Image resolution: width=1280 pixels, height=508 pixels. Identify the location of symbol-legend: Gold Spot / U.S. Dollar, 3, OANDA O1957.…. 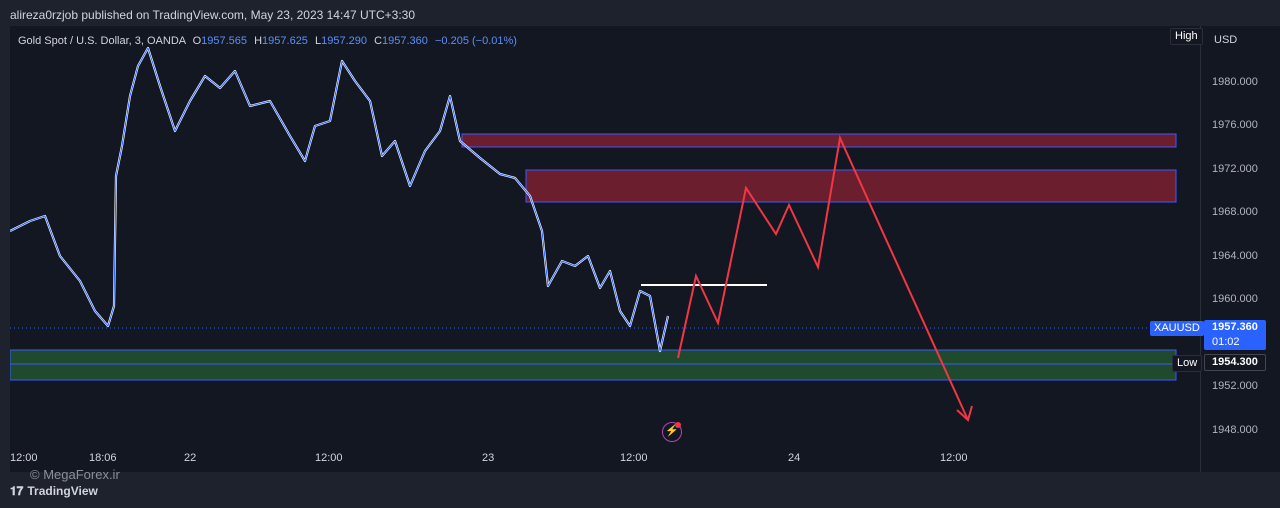
(269, 41).